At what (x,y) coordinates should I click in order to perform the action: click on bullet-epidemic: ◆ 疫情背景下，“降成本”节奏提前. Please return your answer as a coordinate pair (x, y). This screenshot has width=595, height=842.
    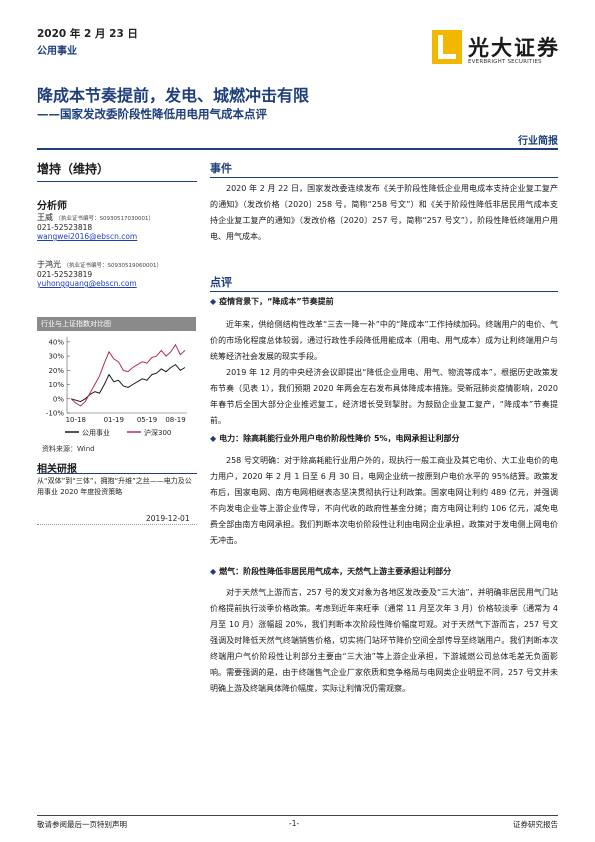
    Looking at the image, I should click on (272, 301).